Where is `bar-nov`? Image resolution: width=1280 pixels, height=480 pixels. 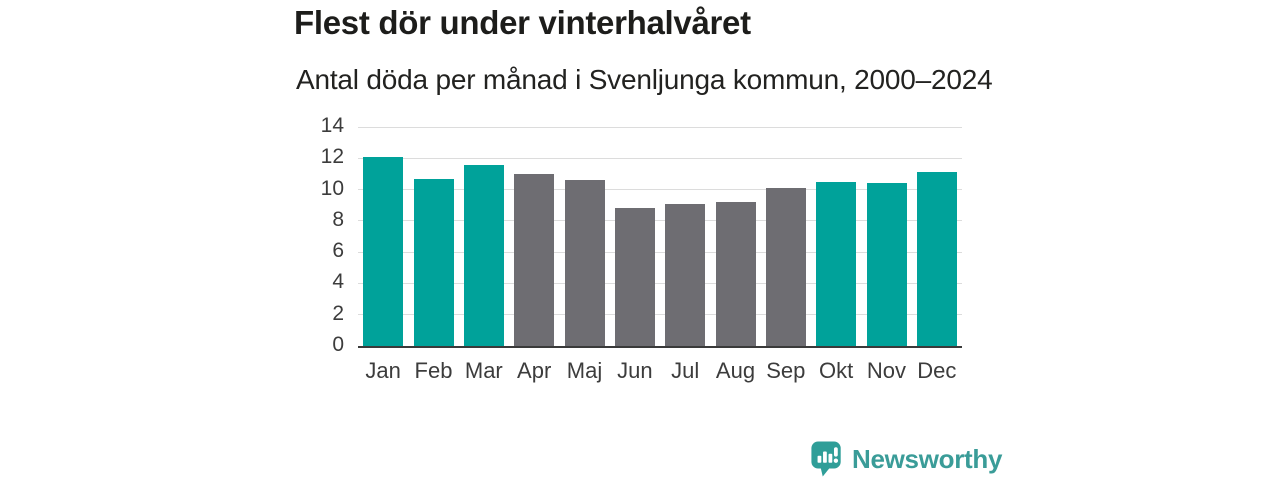
bar-nov is located at coordinates (886, 264).